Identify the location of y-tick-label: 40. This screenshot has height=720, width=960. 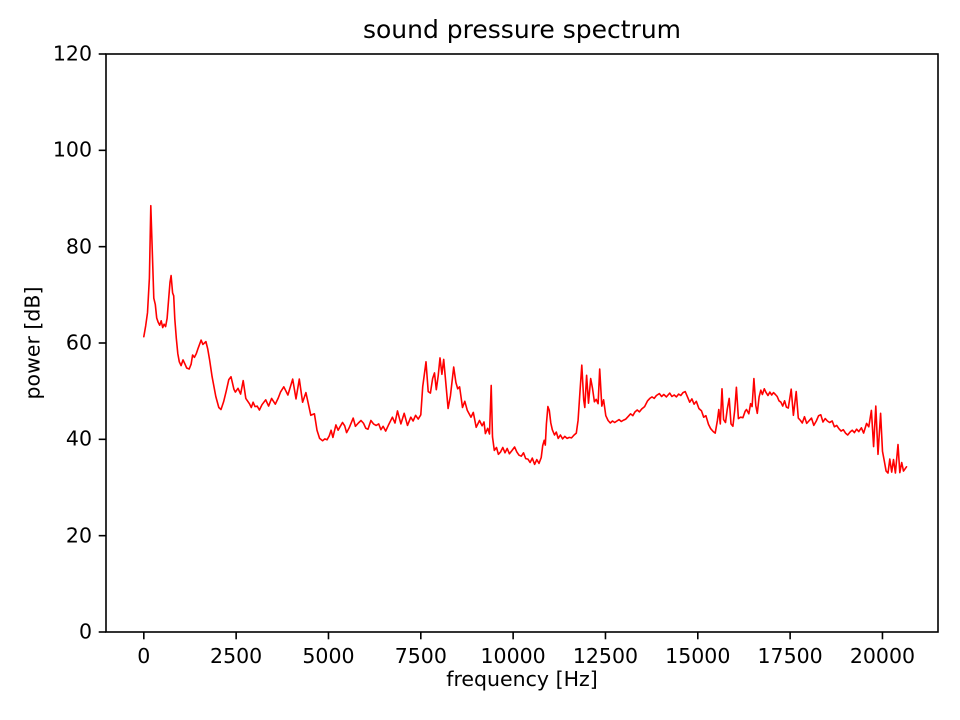
(78, 438).